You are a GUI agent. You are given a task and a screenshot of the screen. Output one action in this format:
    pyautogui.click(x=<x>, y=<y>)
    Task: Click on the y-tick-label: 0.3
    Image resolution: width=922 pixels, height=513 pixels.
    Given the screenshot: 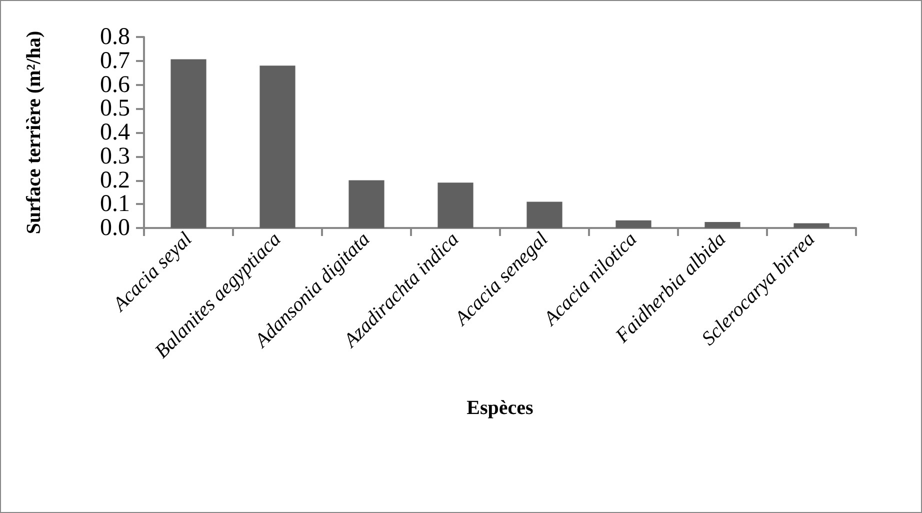 What is the action you would take?
    pyautogui.click(x=115, y=156)
    